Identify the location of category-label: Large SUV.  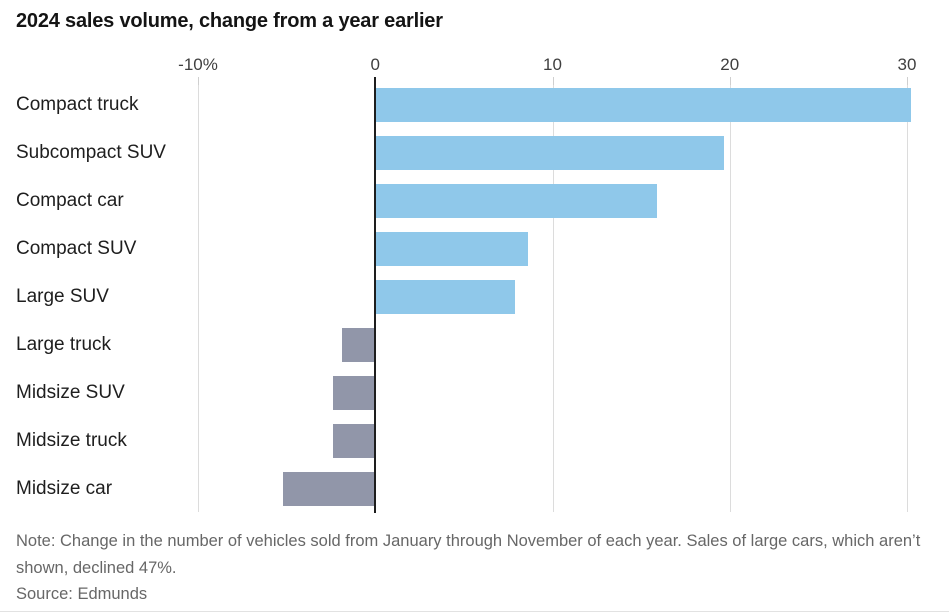
(62, 296).